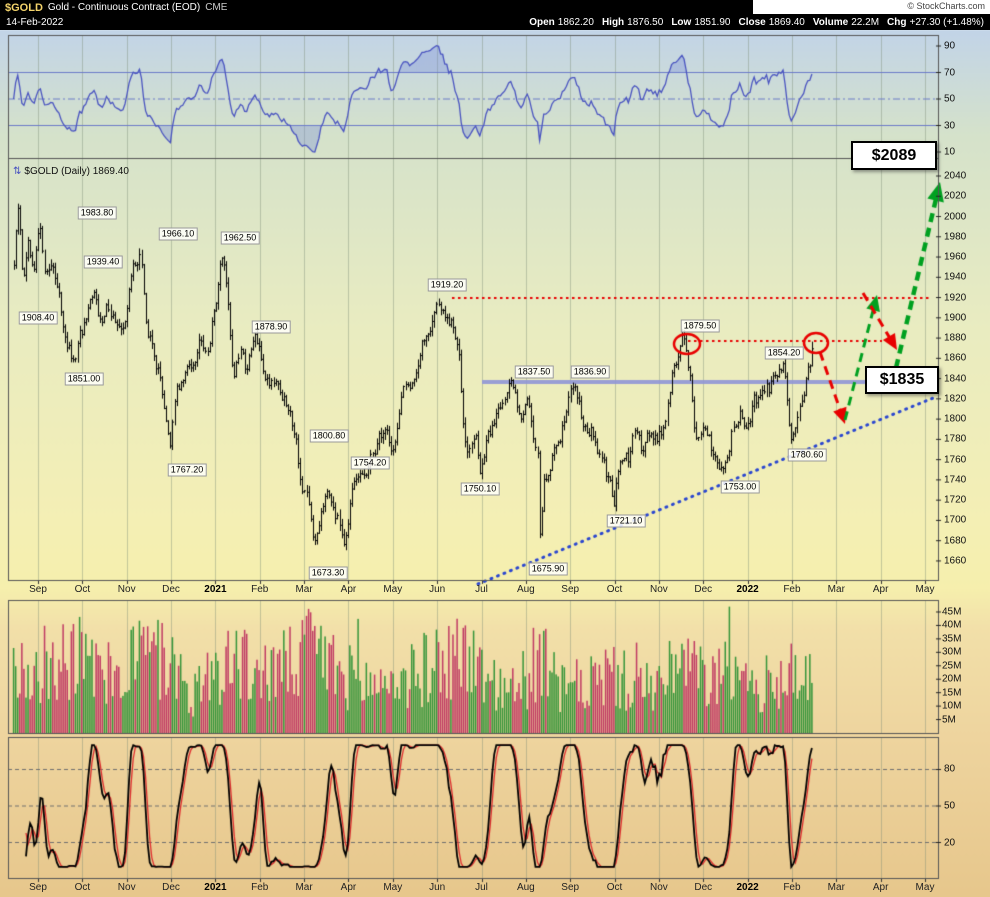  I want to click on exchange: CME, so click(216, 7).